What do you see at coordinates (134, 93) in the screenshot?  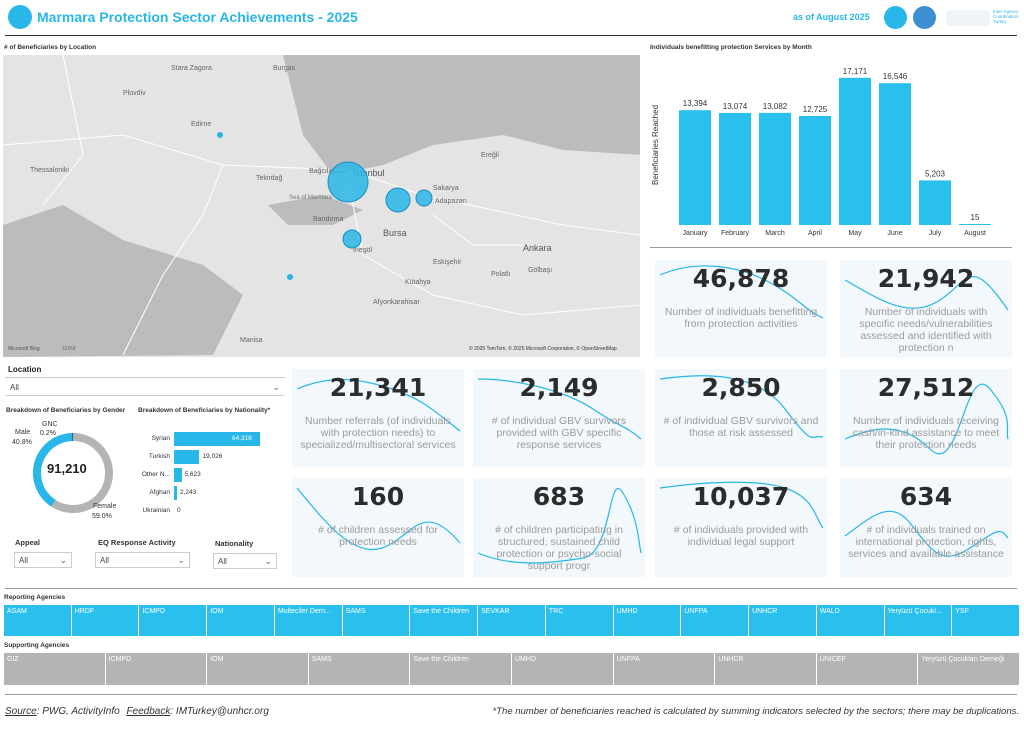 I see `map-label-plovdiv: Plovdiv` at bounding box center [134, 93].